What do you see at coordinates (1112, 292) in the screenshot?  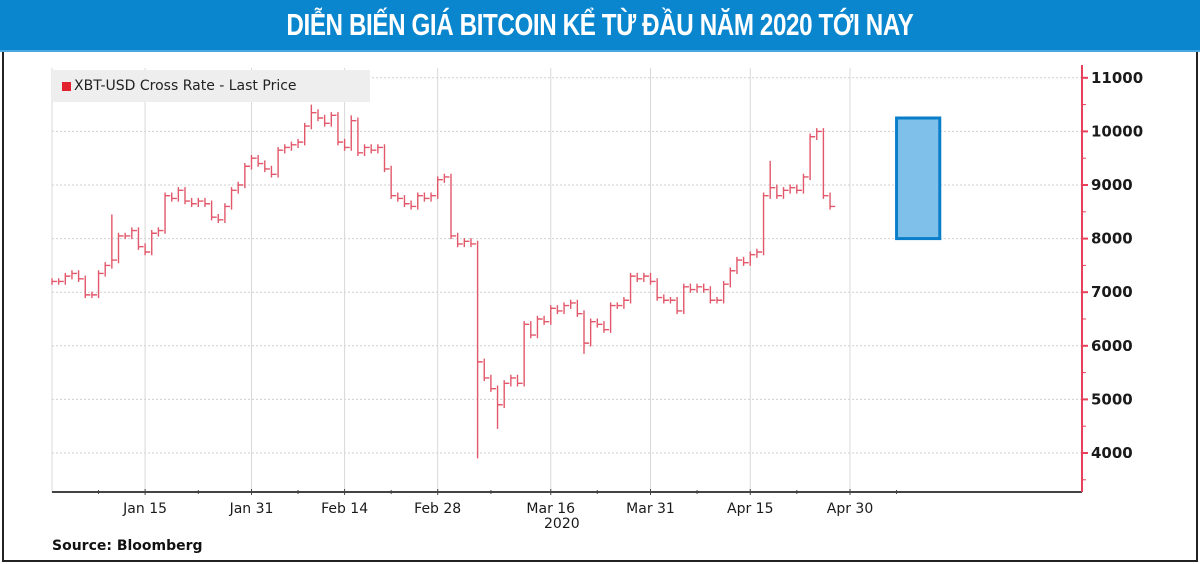 I see `y-tick-label: 7000` at bounding box center [1112, 292].